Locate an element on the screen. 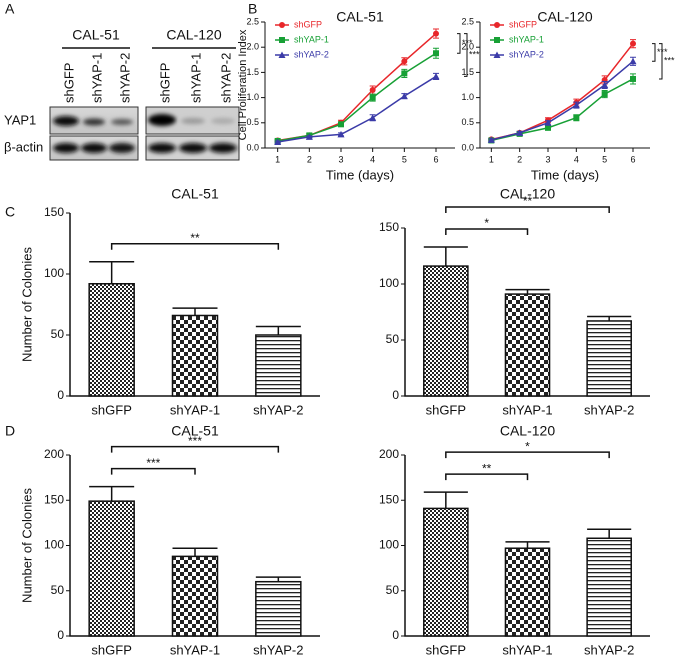 The image size is (675, 661). x-tick-label: 4 is located at coordinates (576, 159).